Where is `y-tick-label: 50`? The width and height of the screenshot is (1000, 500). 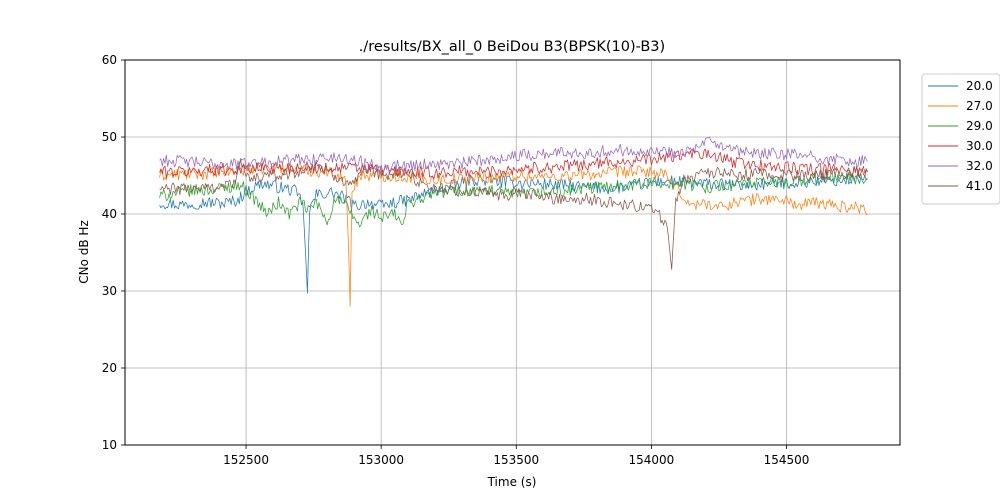 y-tick-label: 50 is located at coordinates (109, 137).